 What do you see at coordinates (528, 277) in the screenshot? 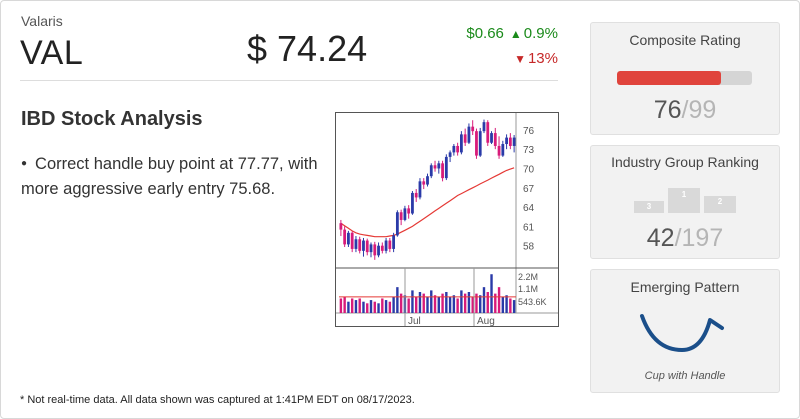
I see `volume-tick-label: 2.2M` at bounding box center [528, 277].